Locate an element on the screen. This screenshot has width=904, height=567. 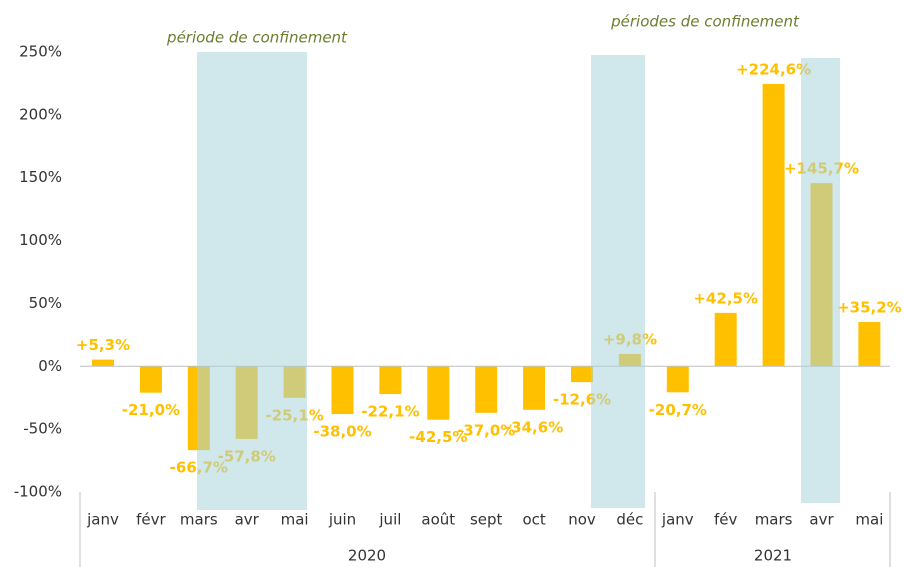
value-label: +42,5% is located at coordinates (725, 298).